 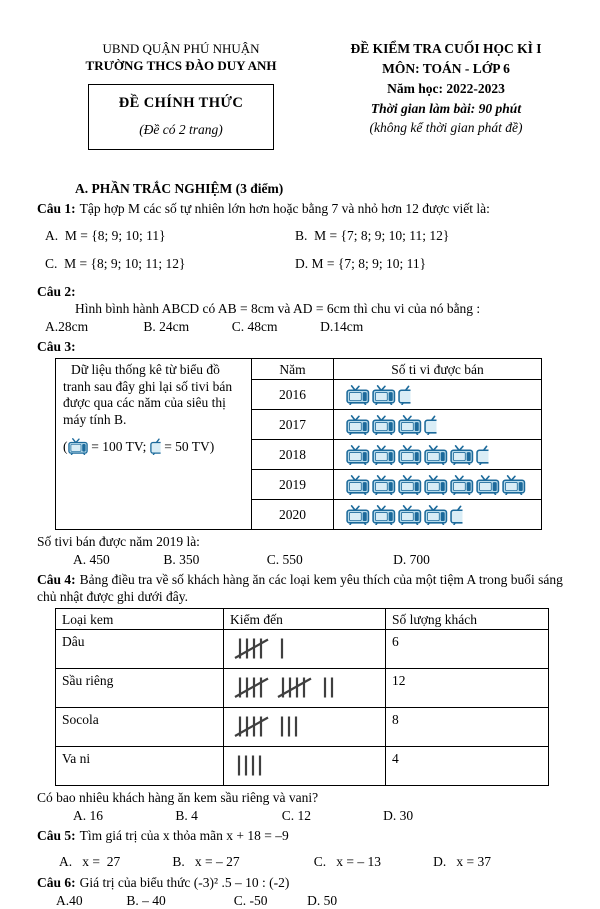 I want to click on question-2: Câu 2:, so click(x=302, y=291).